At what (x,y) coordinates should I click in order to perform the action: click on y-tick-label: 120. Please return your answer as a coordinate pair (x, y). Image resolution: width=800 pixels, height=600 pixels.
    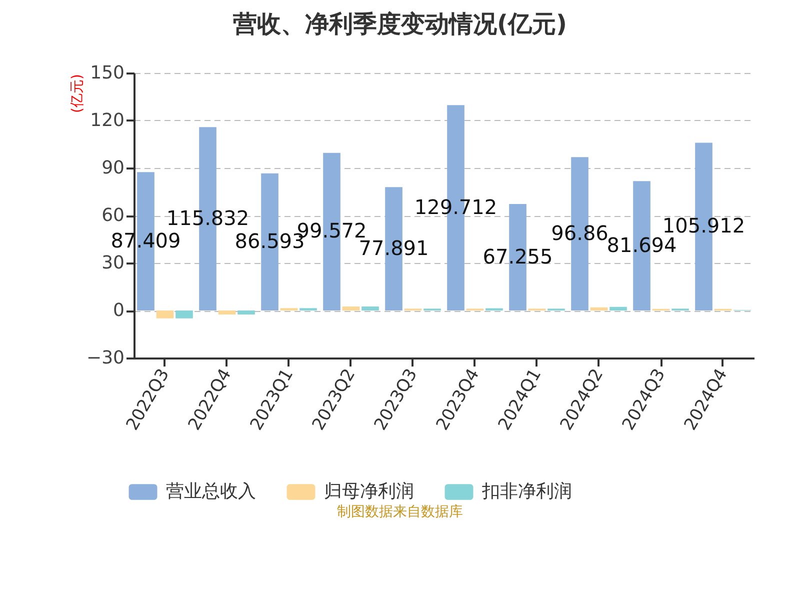
    Looking at the image, I should click on (107, 120).